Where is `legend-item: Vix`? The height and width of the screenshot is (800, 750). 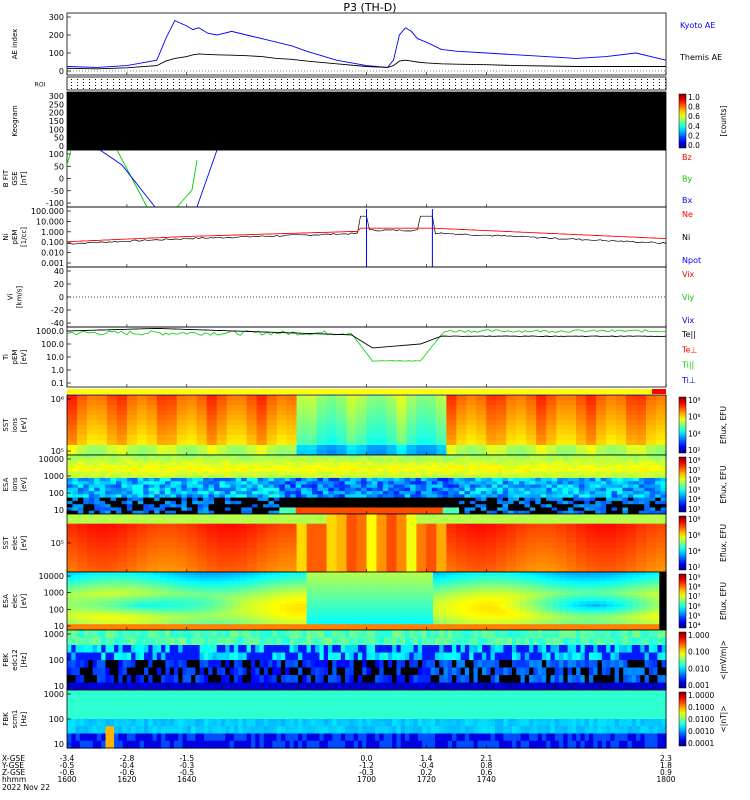
legend-item: Vix is located at coordinates (688, 274).